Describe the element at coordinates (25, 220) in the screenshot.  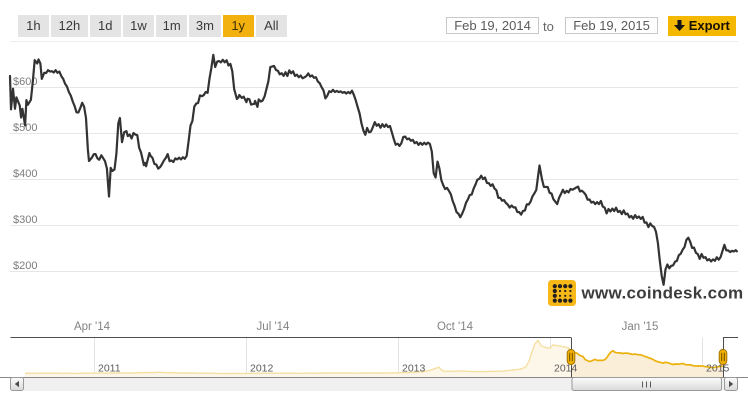
I see `svg-text: $300` at that location.